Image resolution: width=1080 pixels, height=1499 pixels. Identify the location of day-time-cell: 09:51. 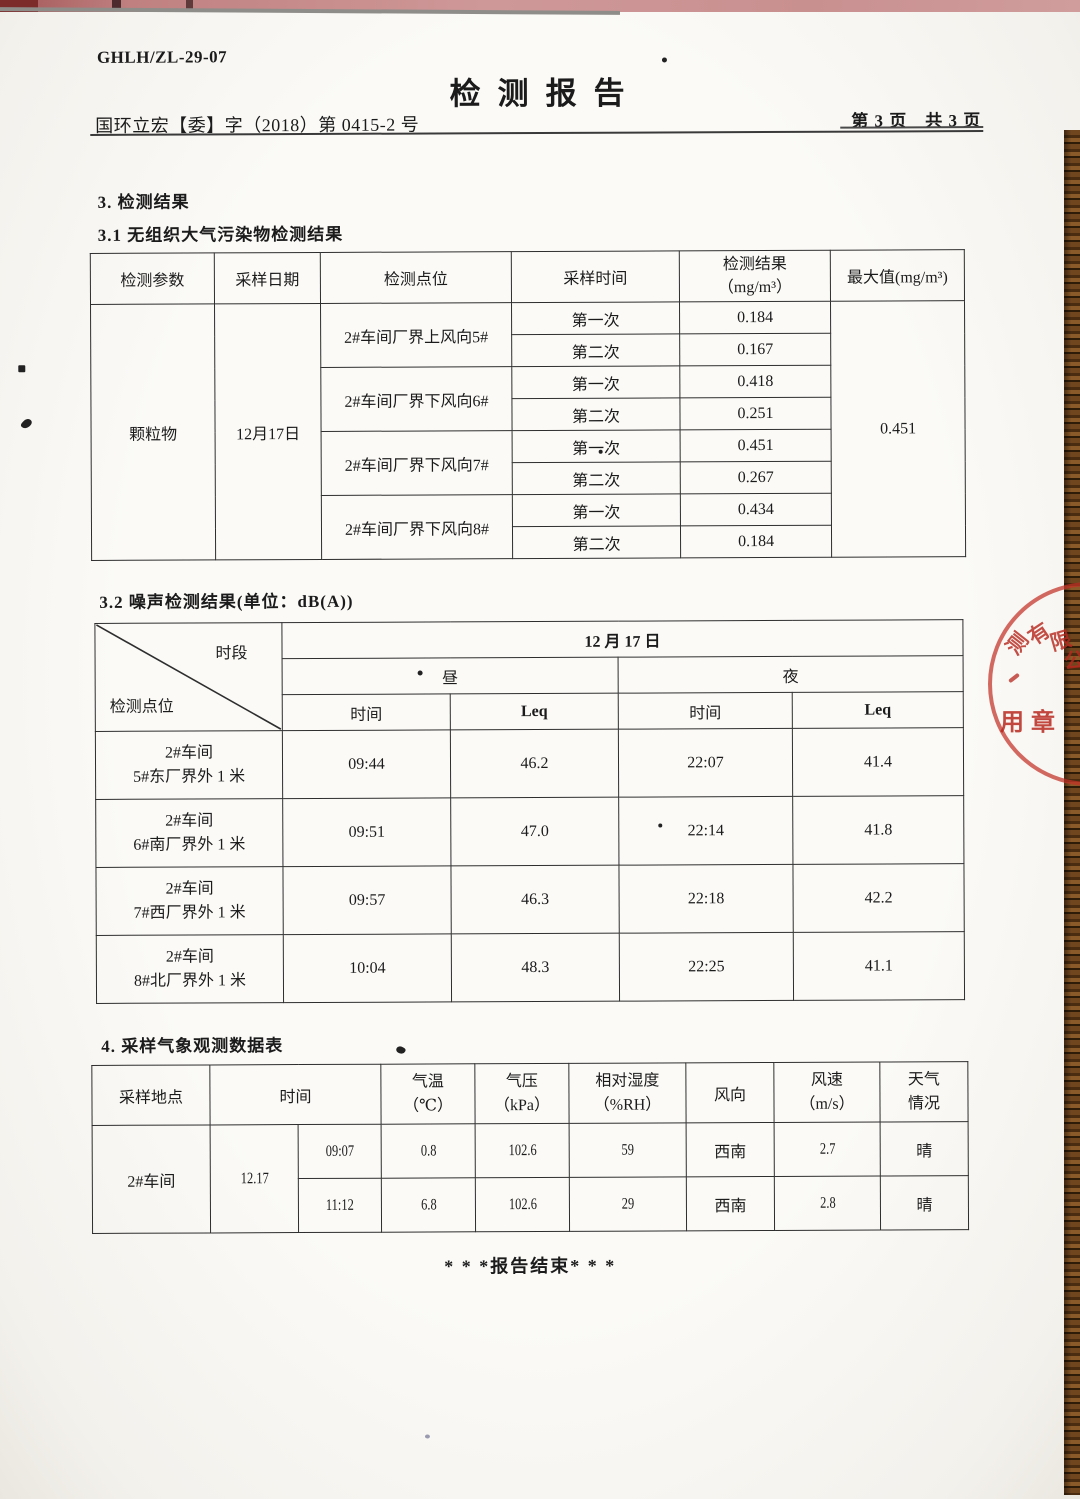
(366, 832).